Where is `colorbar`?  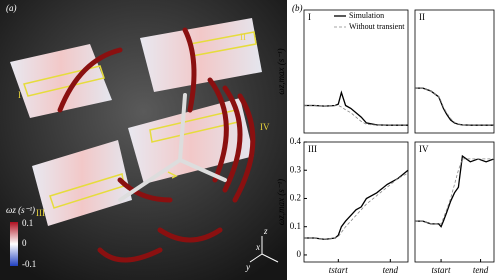
colorbar is located at coordinates (14, 244).